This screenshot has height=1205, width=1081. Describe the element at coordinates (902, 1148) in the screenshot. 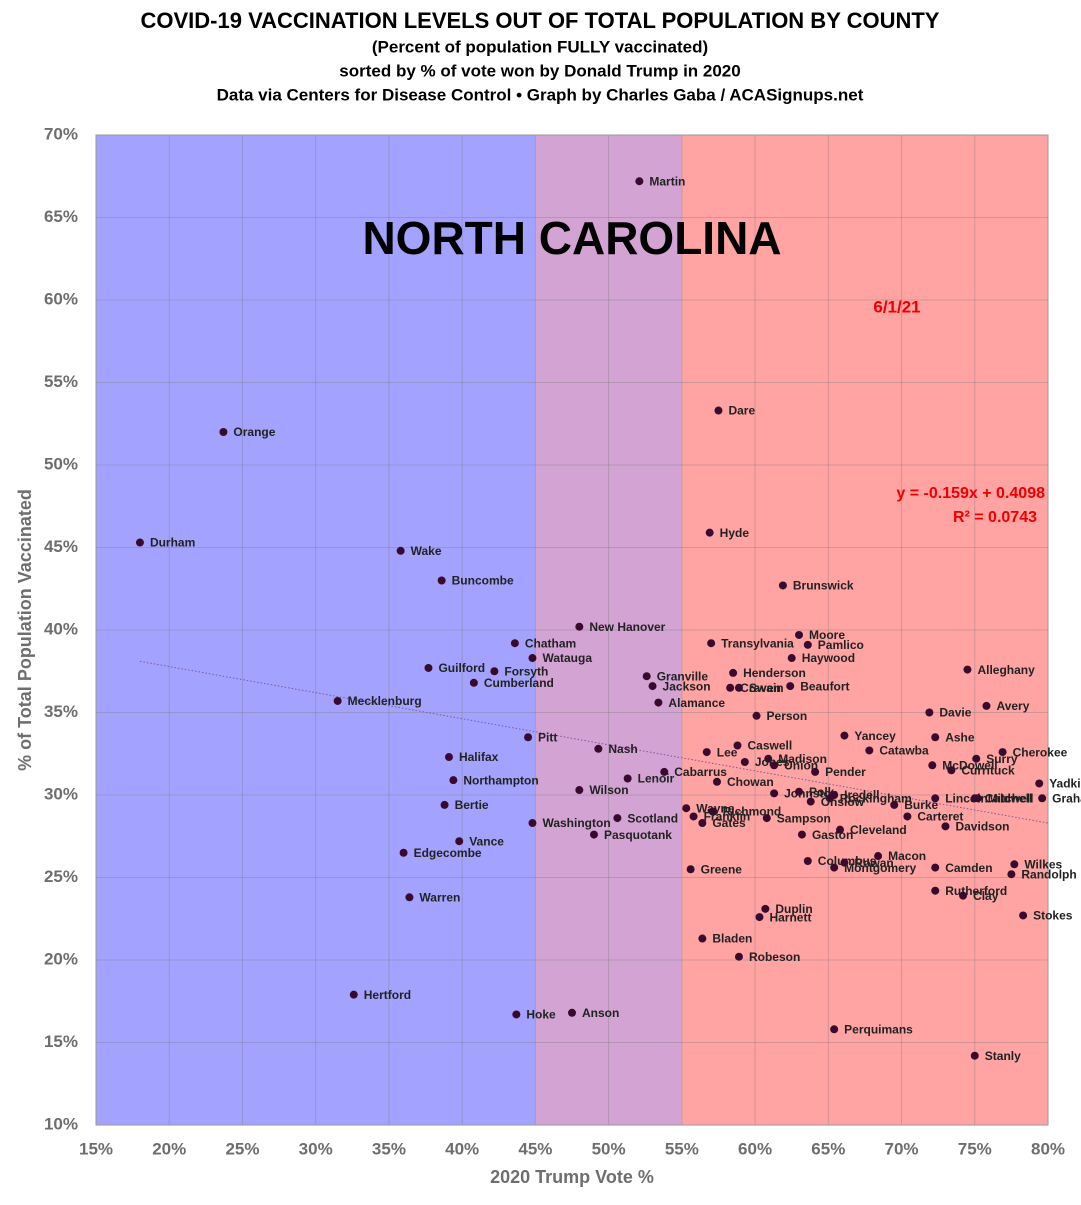

I see `x-tick-label: 70%` at that location.